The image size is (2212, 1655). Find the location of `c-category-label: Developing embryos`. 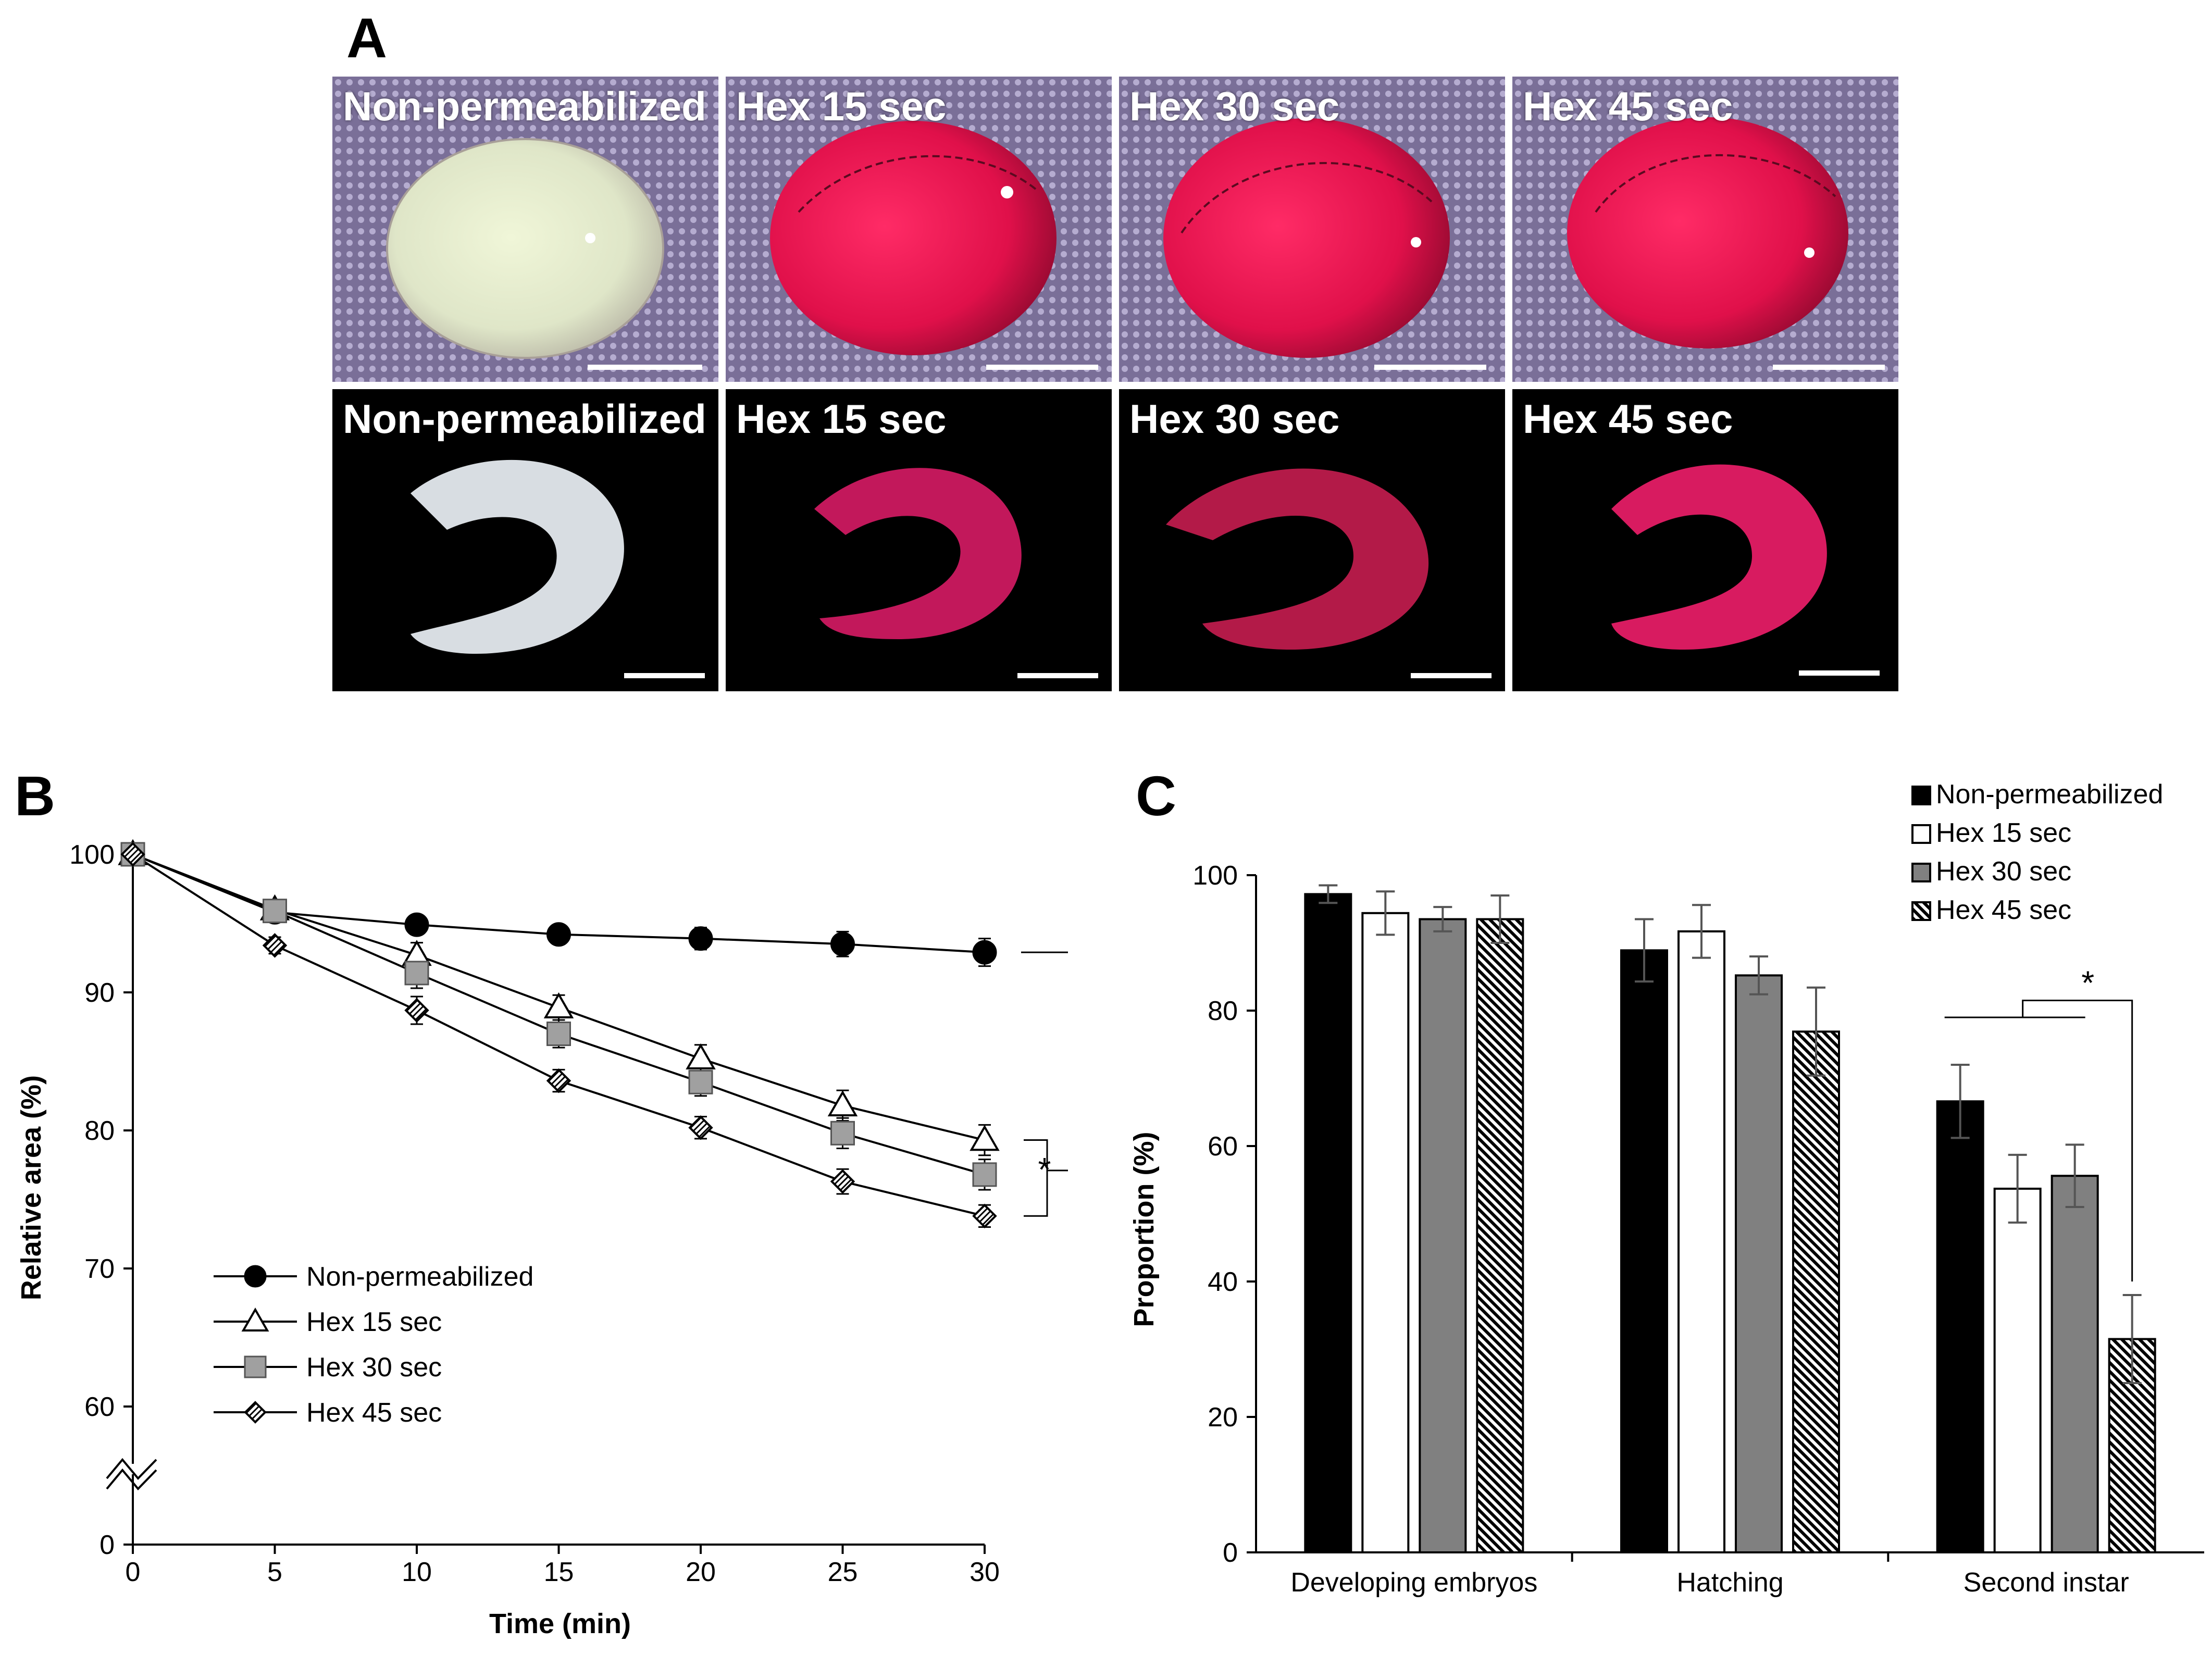

c-category-label: Developing embryos is located at coordinates (1413, 1582).